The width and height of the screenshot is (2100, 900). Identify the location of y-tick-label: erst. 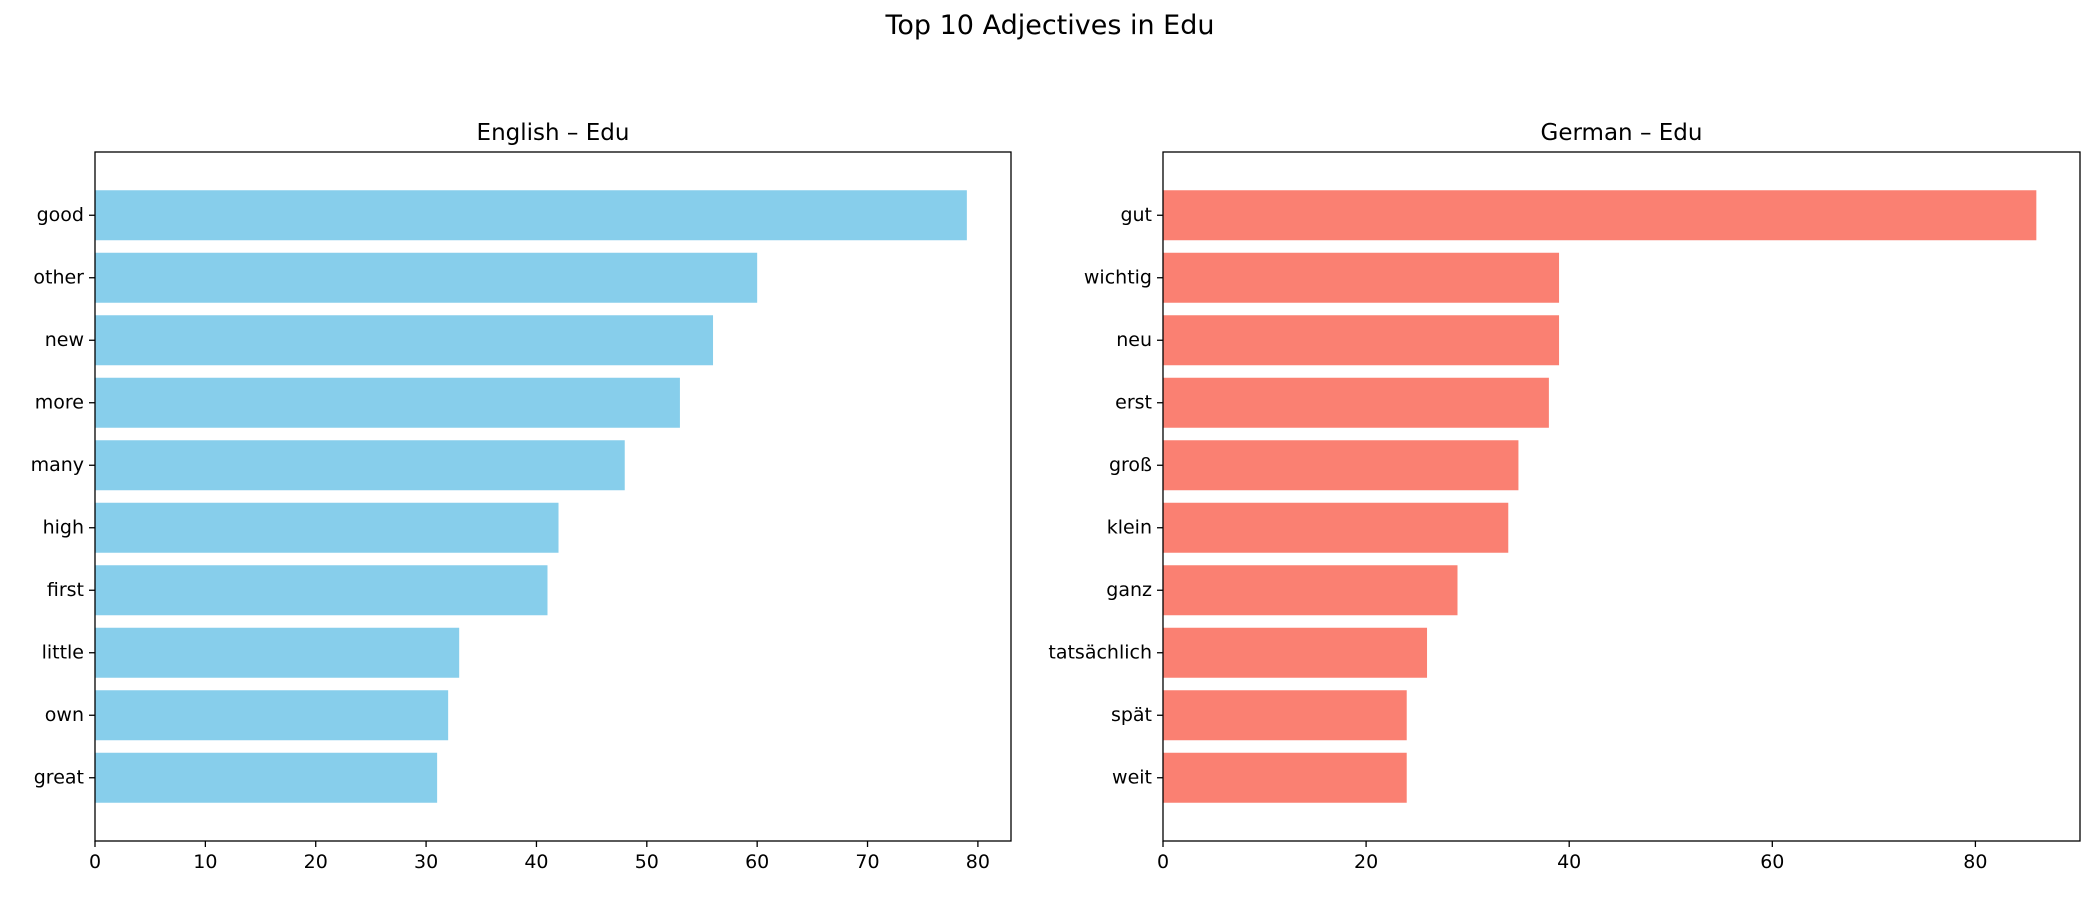
(1133, 402).